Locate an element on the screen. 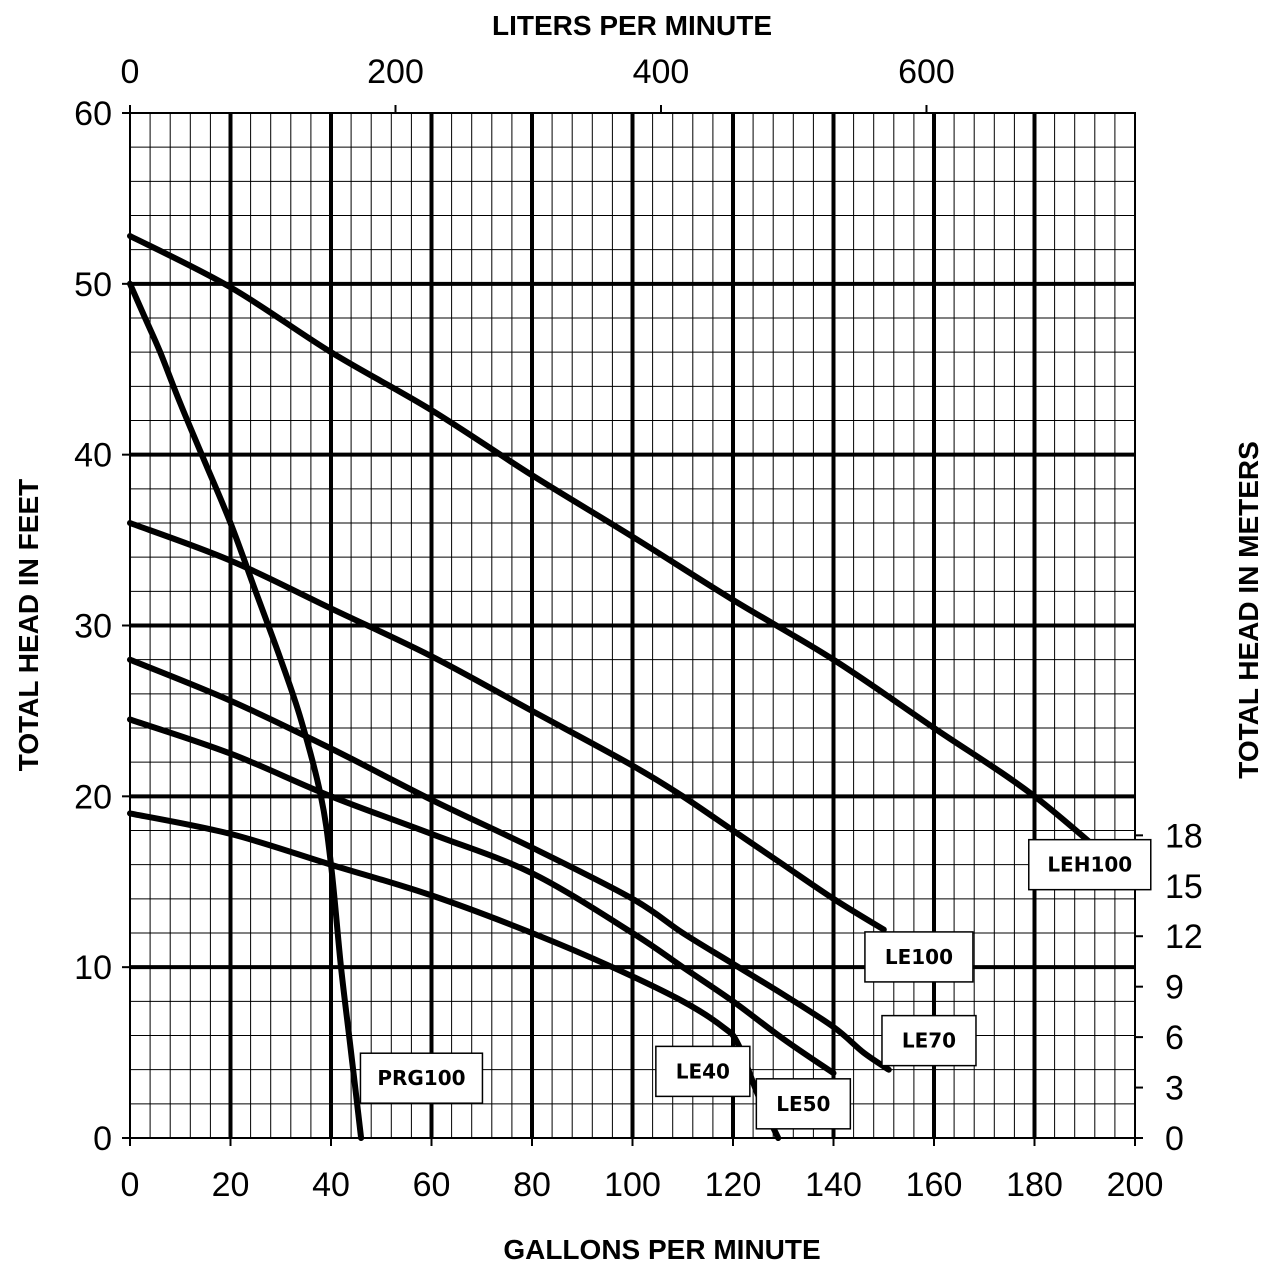 This screenshot has height=1268, width=1275. curve-label-text: LE100 is located at coordinates (919, 957).